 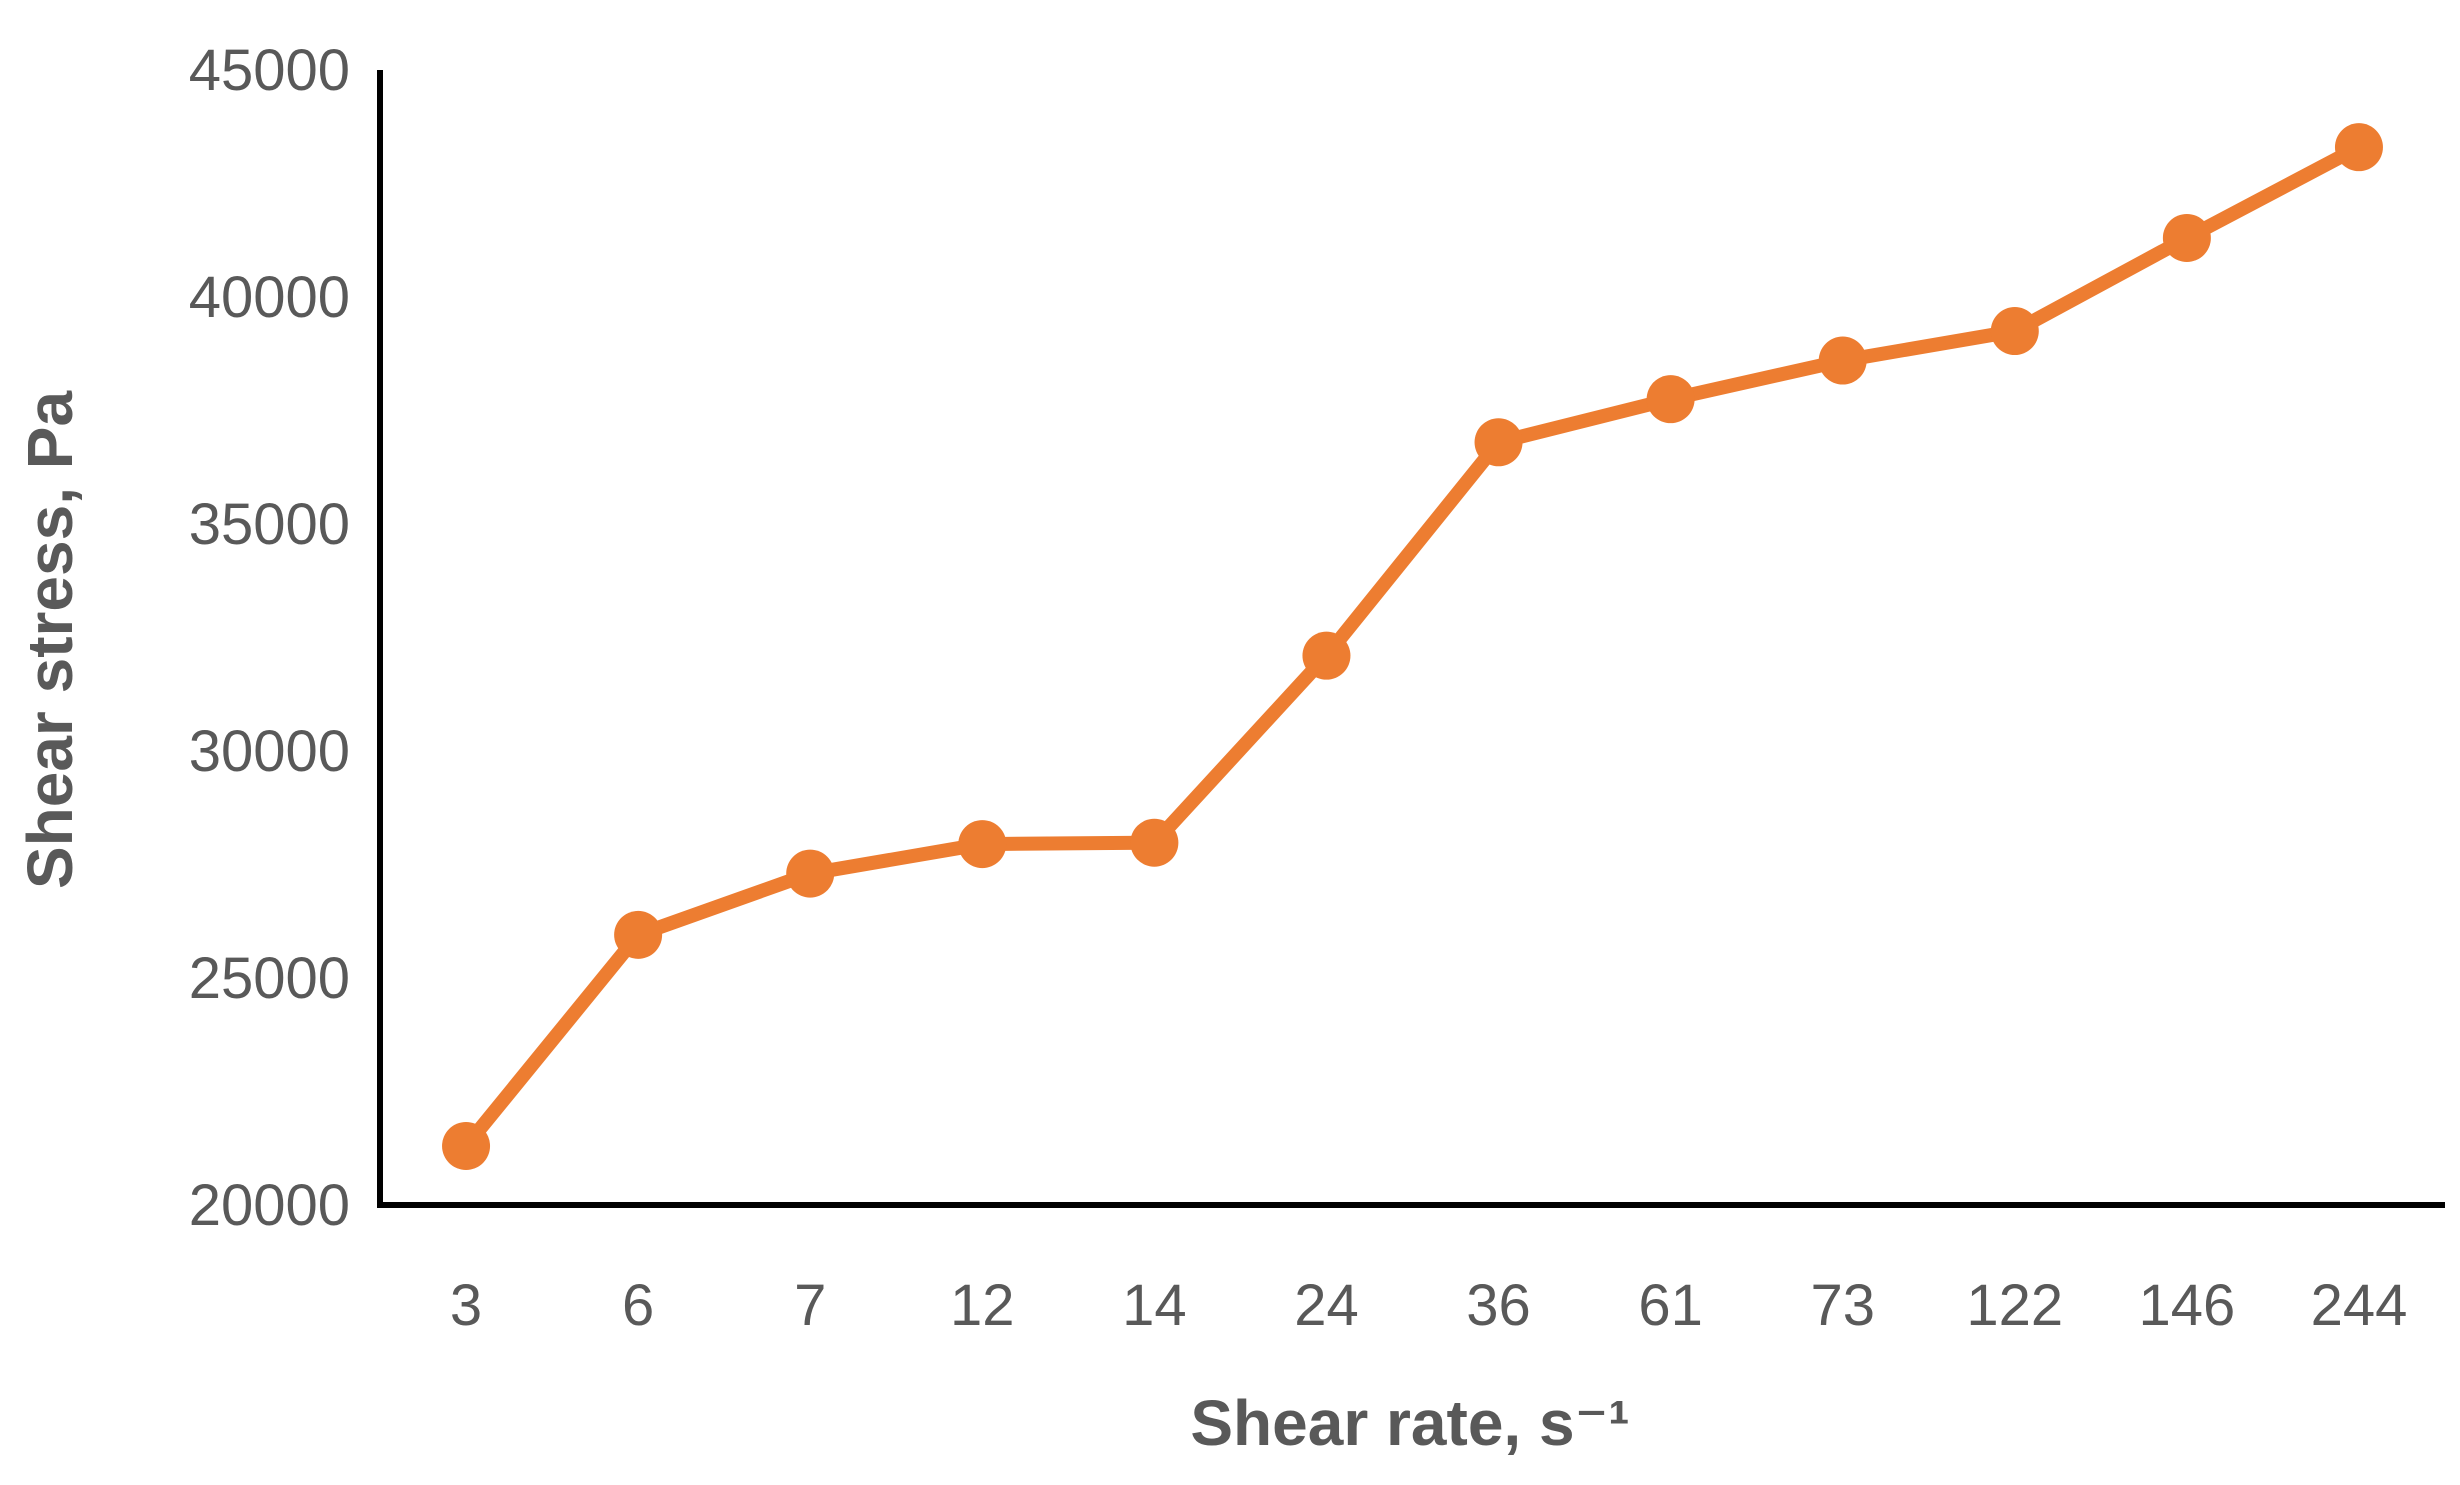 What do you see at coordinates (286, 638) in the screenshot?
I see `y-axis: 20000 25000 30000 35000 40000 45000` at bounding box center [286, 638].